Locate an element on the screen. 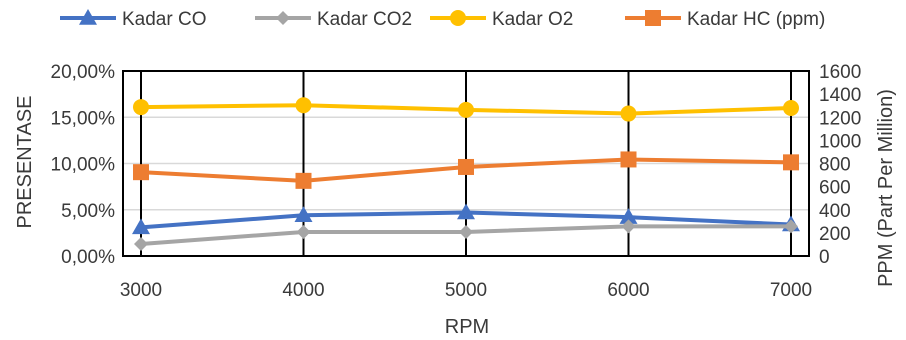  right-tick-label: 600 is located at coordinates (835, 188).